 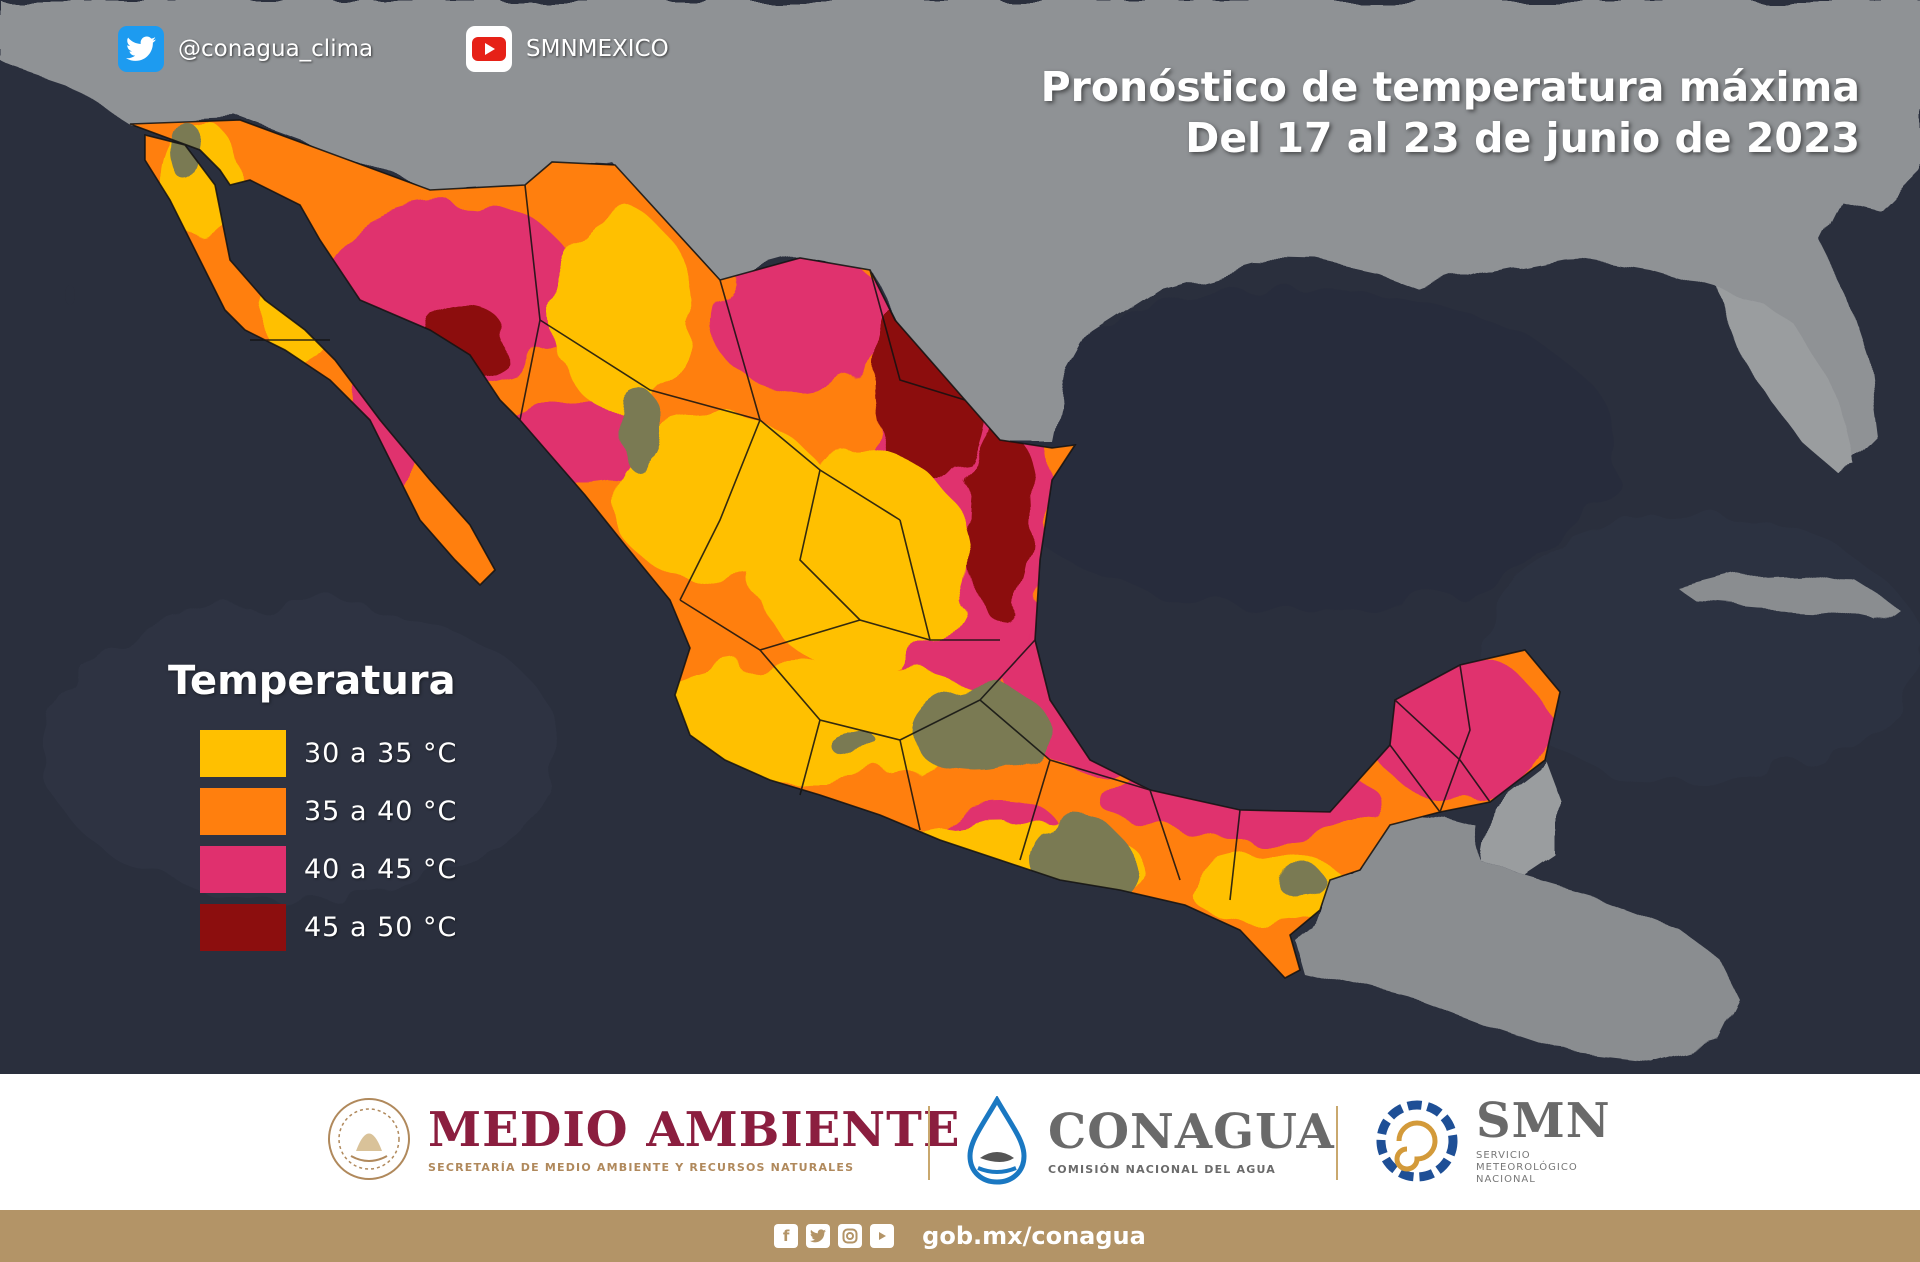 I want to click on legend-item: 35 a 40 °C, so click(x=328, y=811).